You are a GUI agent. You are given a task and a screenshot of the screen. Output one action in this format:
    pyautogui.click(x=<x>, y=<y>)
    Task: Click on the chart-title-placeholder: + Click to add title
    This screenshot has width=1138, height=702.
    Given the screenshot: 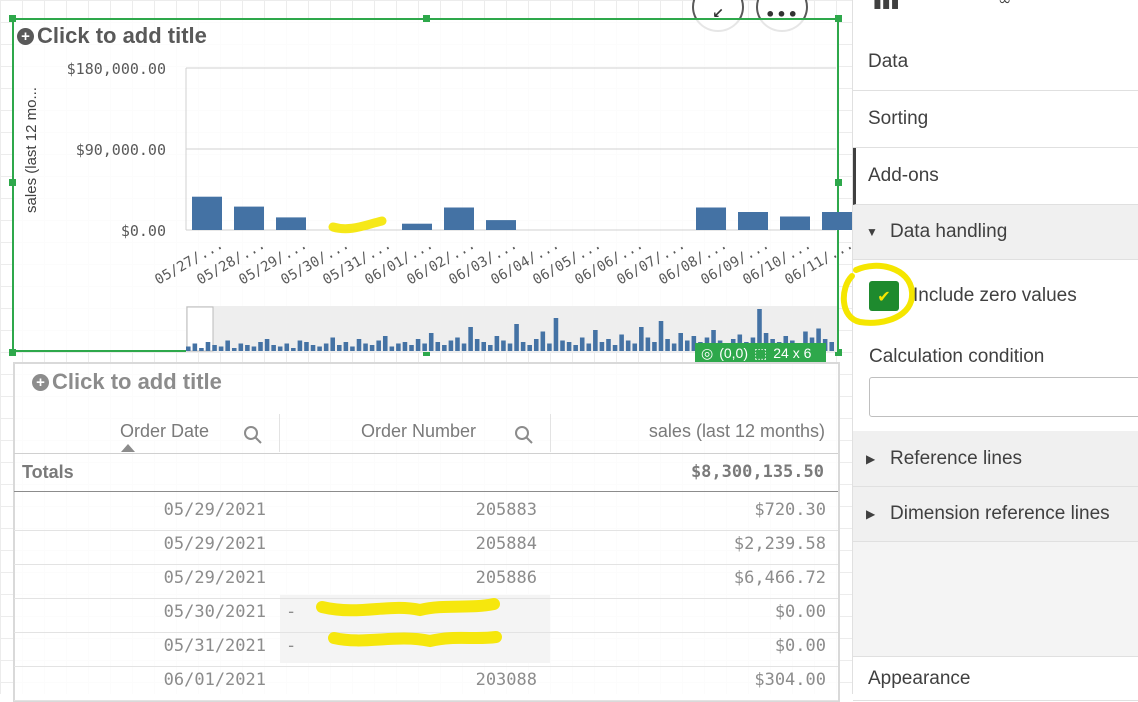 What is the action you would take?
    pyautogui.click(x=112, y=36)
    